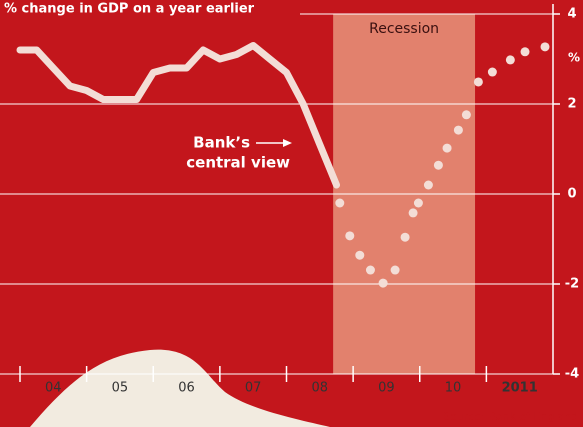 The height and width of the screenshot is (427, 583). Describe the element at coordinates (510, 416) in the screenshot. I see `source: Source: Bank of England` at that location.